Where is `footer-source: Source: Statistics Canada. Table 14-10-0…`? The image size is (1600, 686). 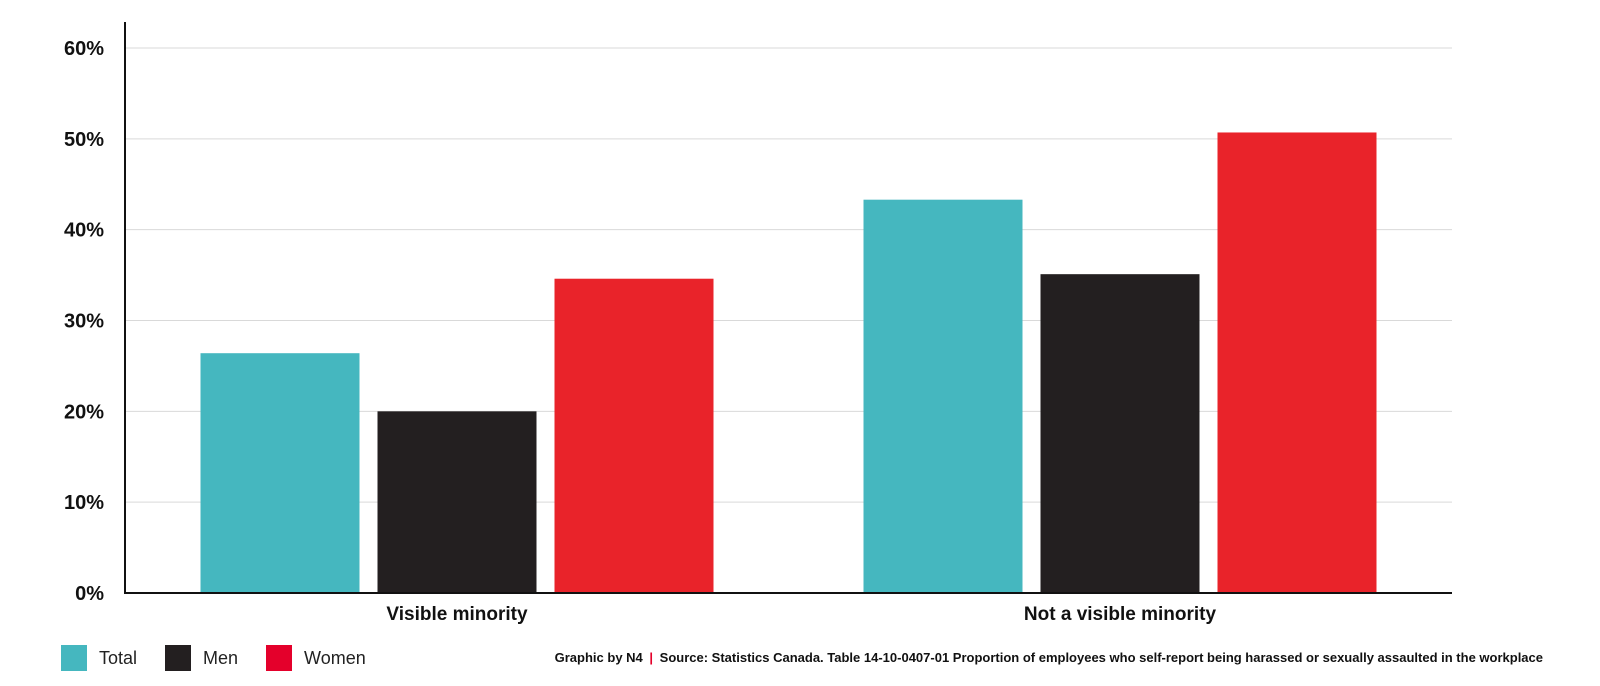
footer-source: Source: Statistics Canada. Table 14-10-0… is located at coordinates (1101, 657).